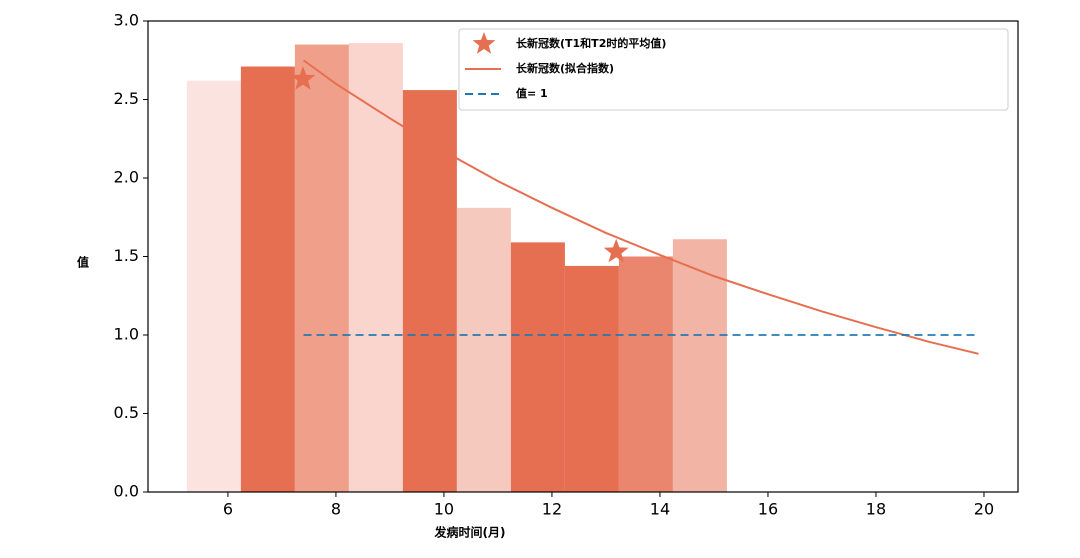  I want to click on legend-box, so click(733, 69).